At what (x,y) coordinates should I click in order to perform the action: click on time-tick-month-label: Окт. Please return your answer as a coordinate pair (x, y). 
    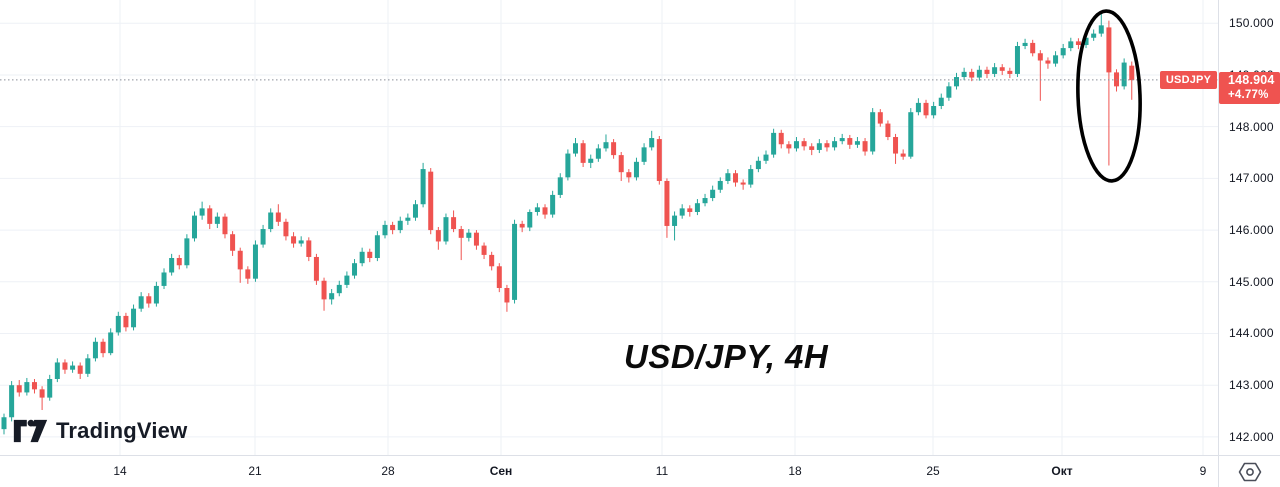
    Looking at the image, I should click on (1062, 471).